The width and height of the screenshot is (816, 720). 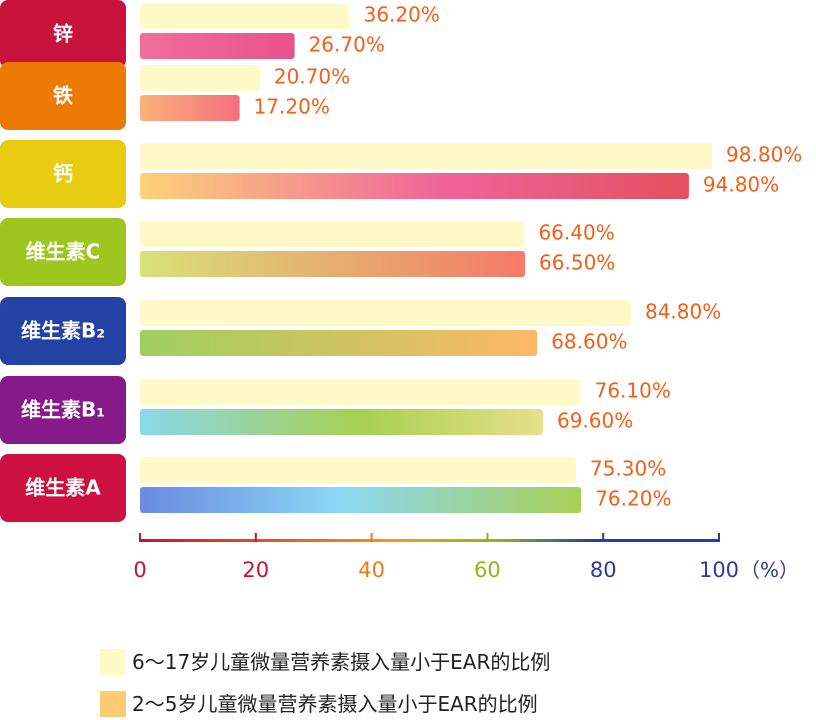 I want to click on category-label-5: 维生素B₁, so click(x=63, y=410).